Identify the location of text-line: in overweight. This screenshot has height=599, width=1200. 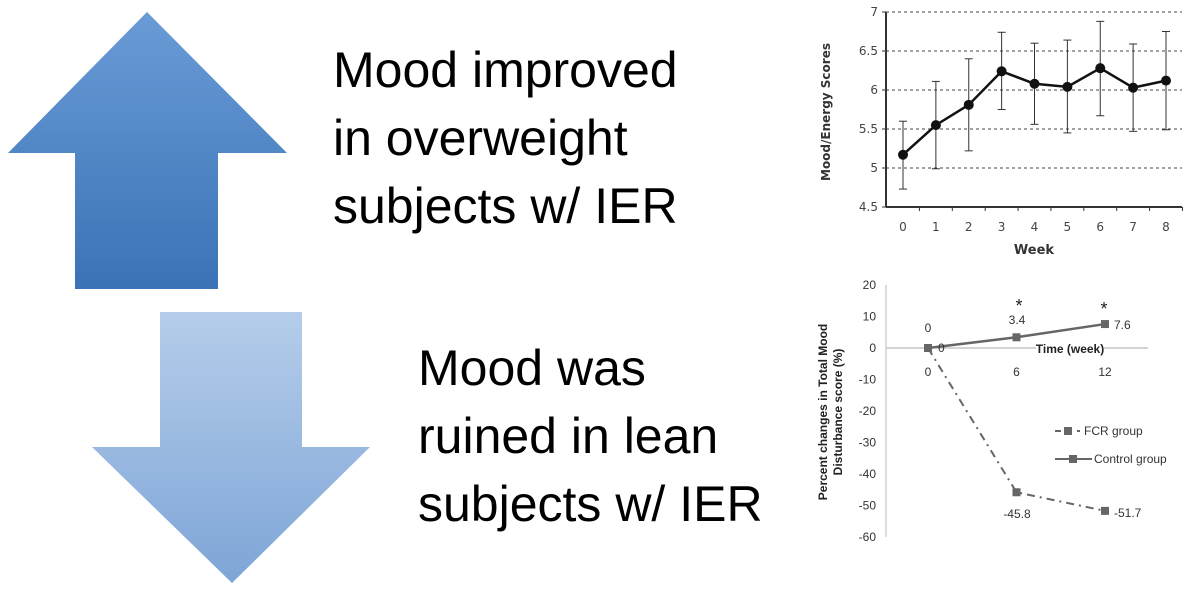
(480, 138).